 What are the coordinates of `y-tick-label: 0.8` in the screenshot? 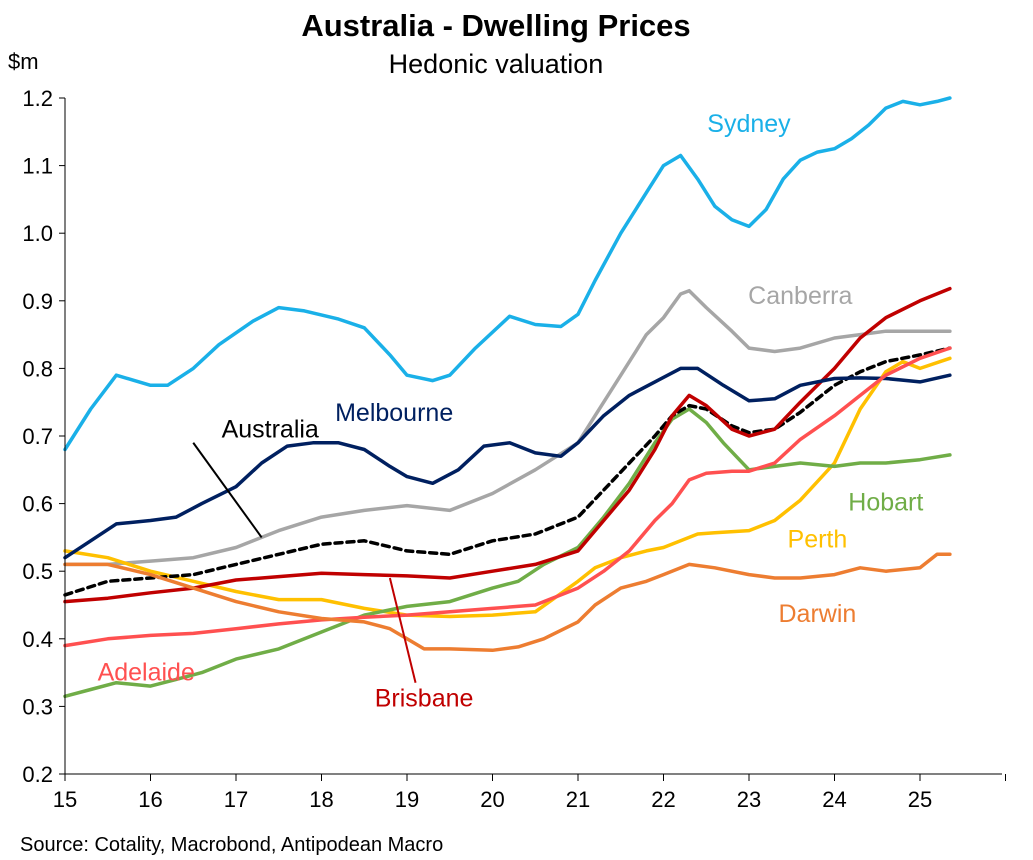 It's located at (37, 368).